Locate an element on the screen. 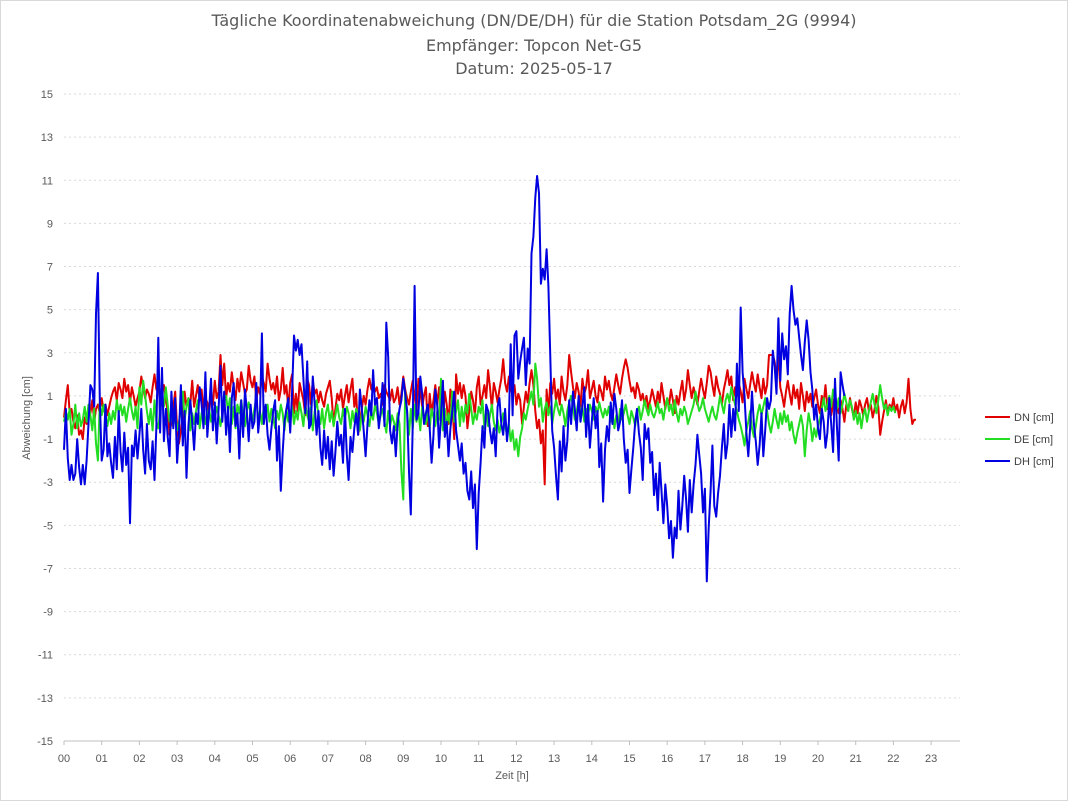 The height and width of the screenshot is (801, 1068). x-tick-label: 16 is located at coordinates (667, 759).